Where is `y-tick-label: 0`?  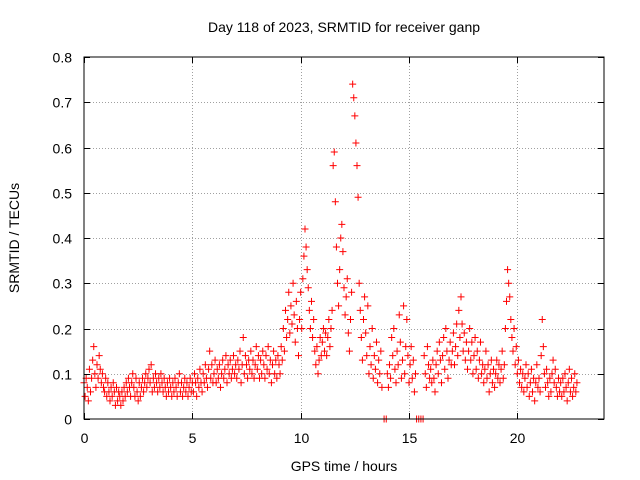
y-tick-label: 0 is located at coordinates (68, 420).